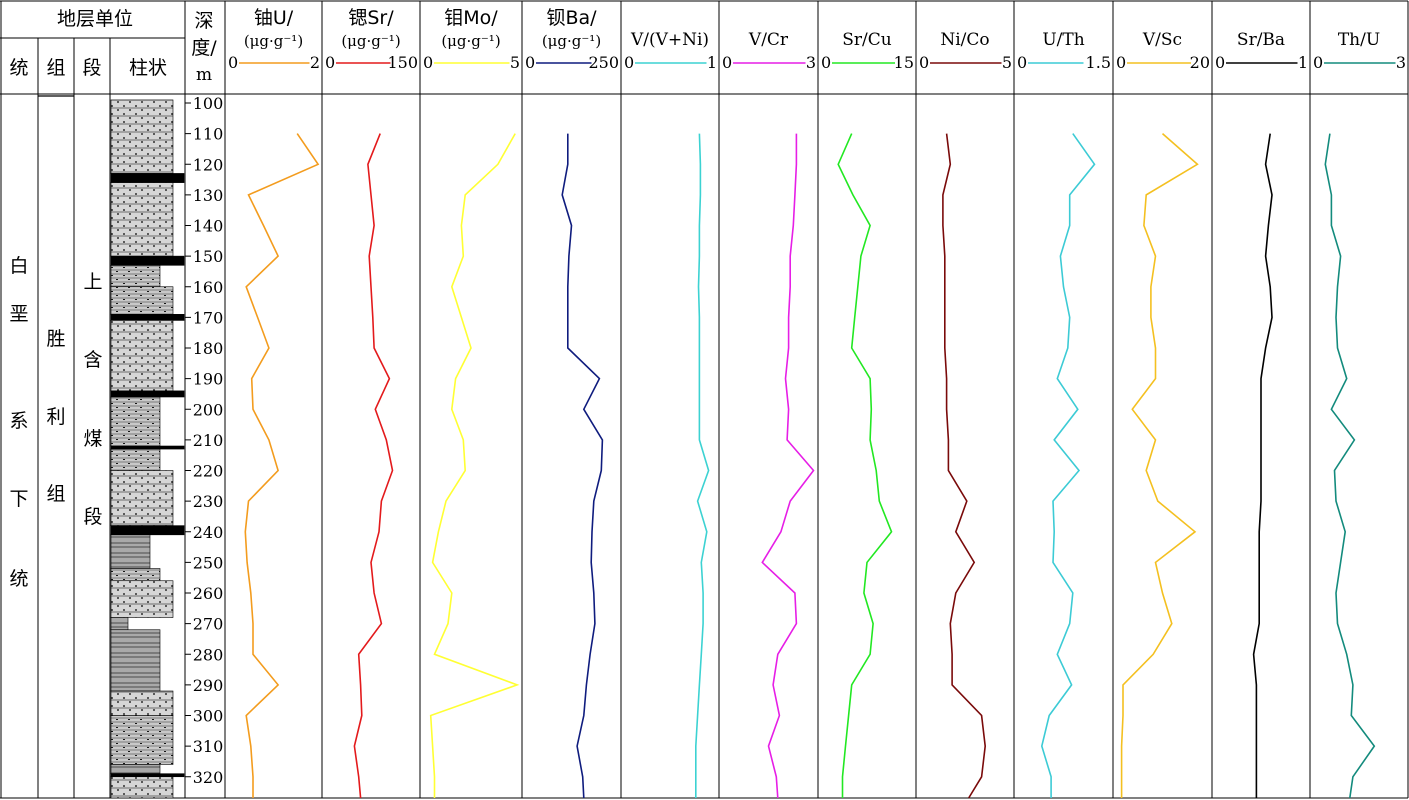 The width and height of the screenshot is (1409, 800). Describe the element at coordinates (208, 134) in the screenshot. I see `depth-tick-label: 110` at that location.